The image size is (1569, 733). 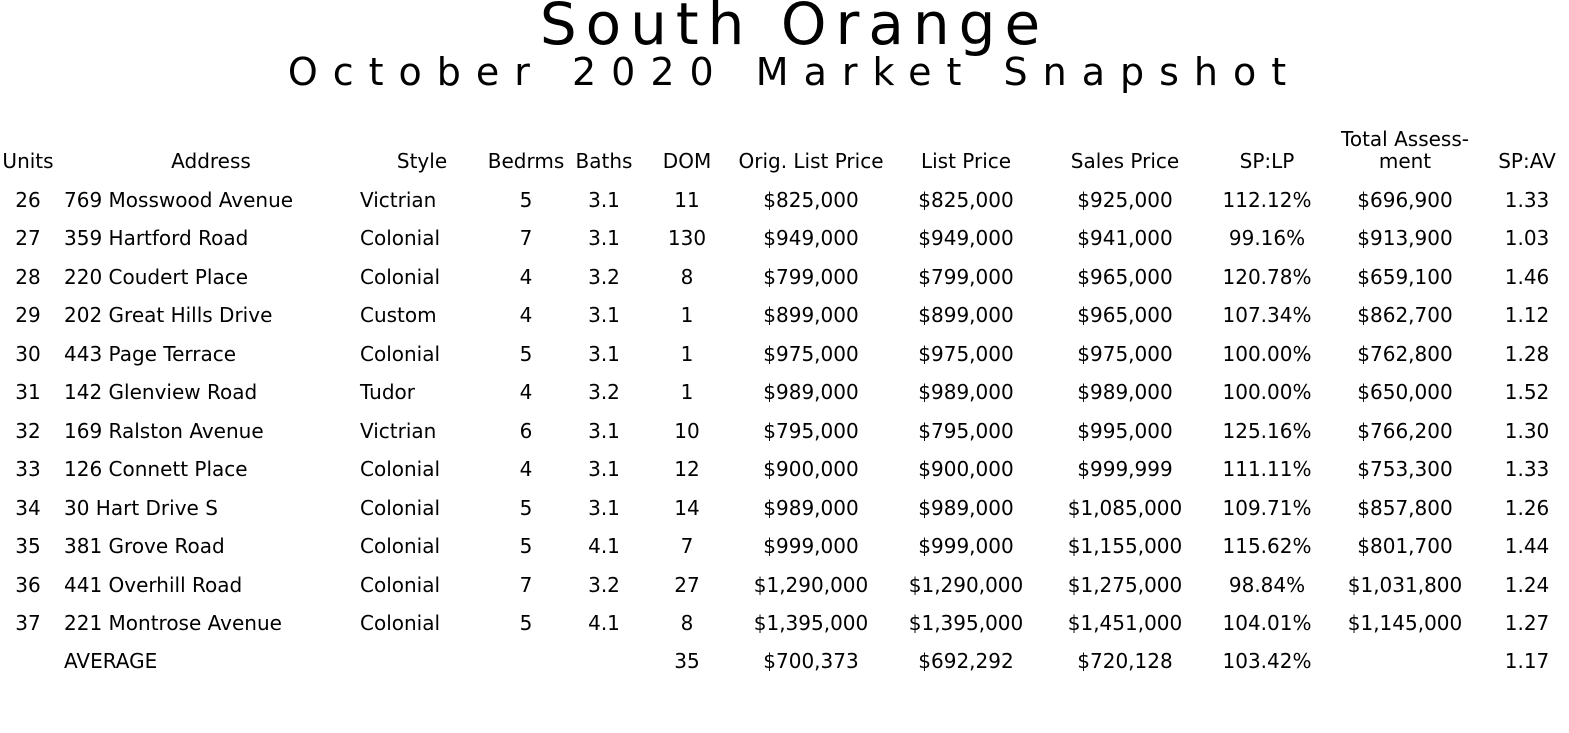 What do you see at coordinates (687, 546) in the screenshot?
I see `table-cell-dom: 7` at bounding box center [687, 546].